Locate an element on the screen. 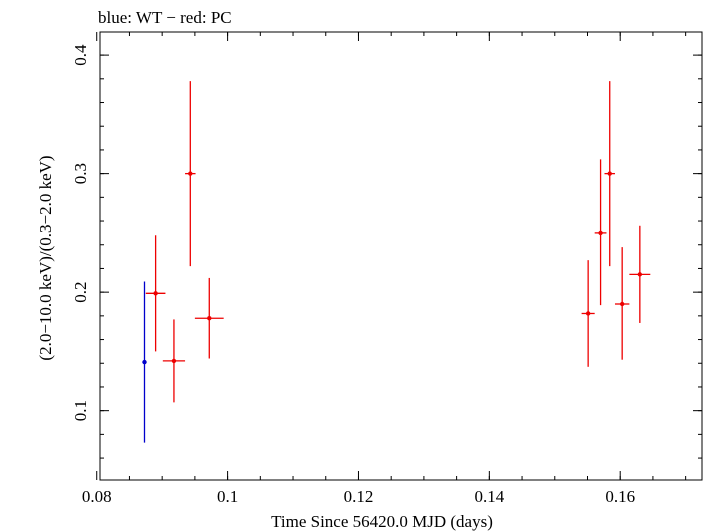 Image resolution: width=705 pixels, height=532 pixels. y-tick-label: 0.1 is located at coordinates (80, 410).